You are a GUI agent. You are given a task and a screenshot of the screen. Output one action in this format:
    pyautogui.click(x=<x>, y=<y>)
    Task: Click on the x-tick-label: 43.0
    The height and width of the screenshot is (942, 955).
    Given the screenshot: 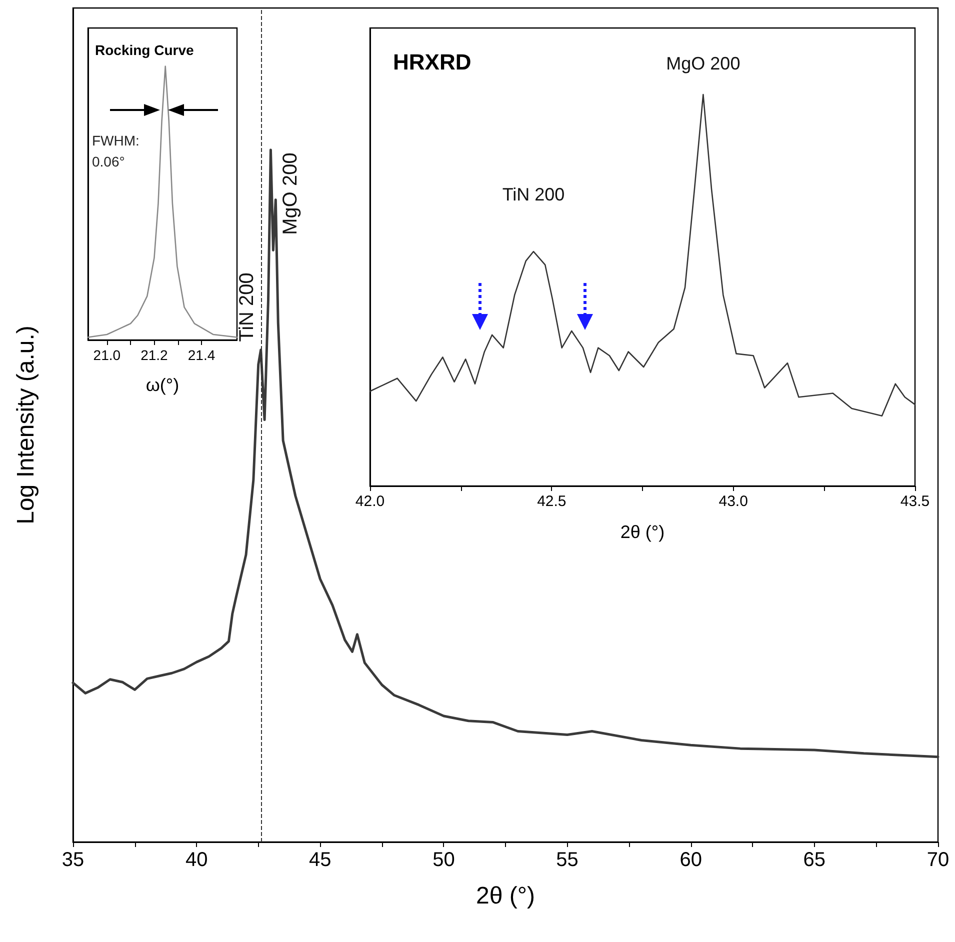 What is the action you would take?
    pyautogui.click(x=733, y=501)
    